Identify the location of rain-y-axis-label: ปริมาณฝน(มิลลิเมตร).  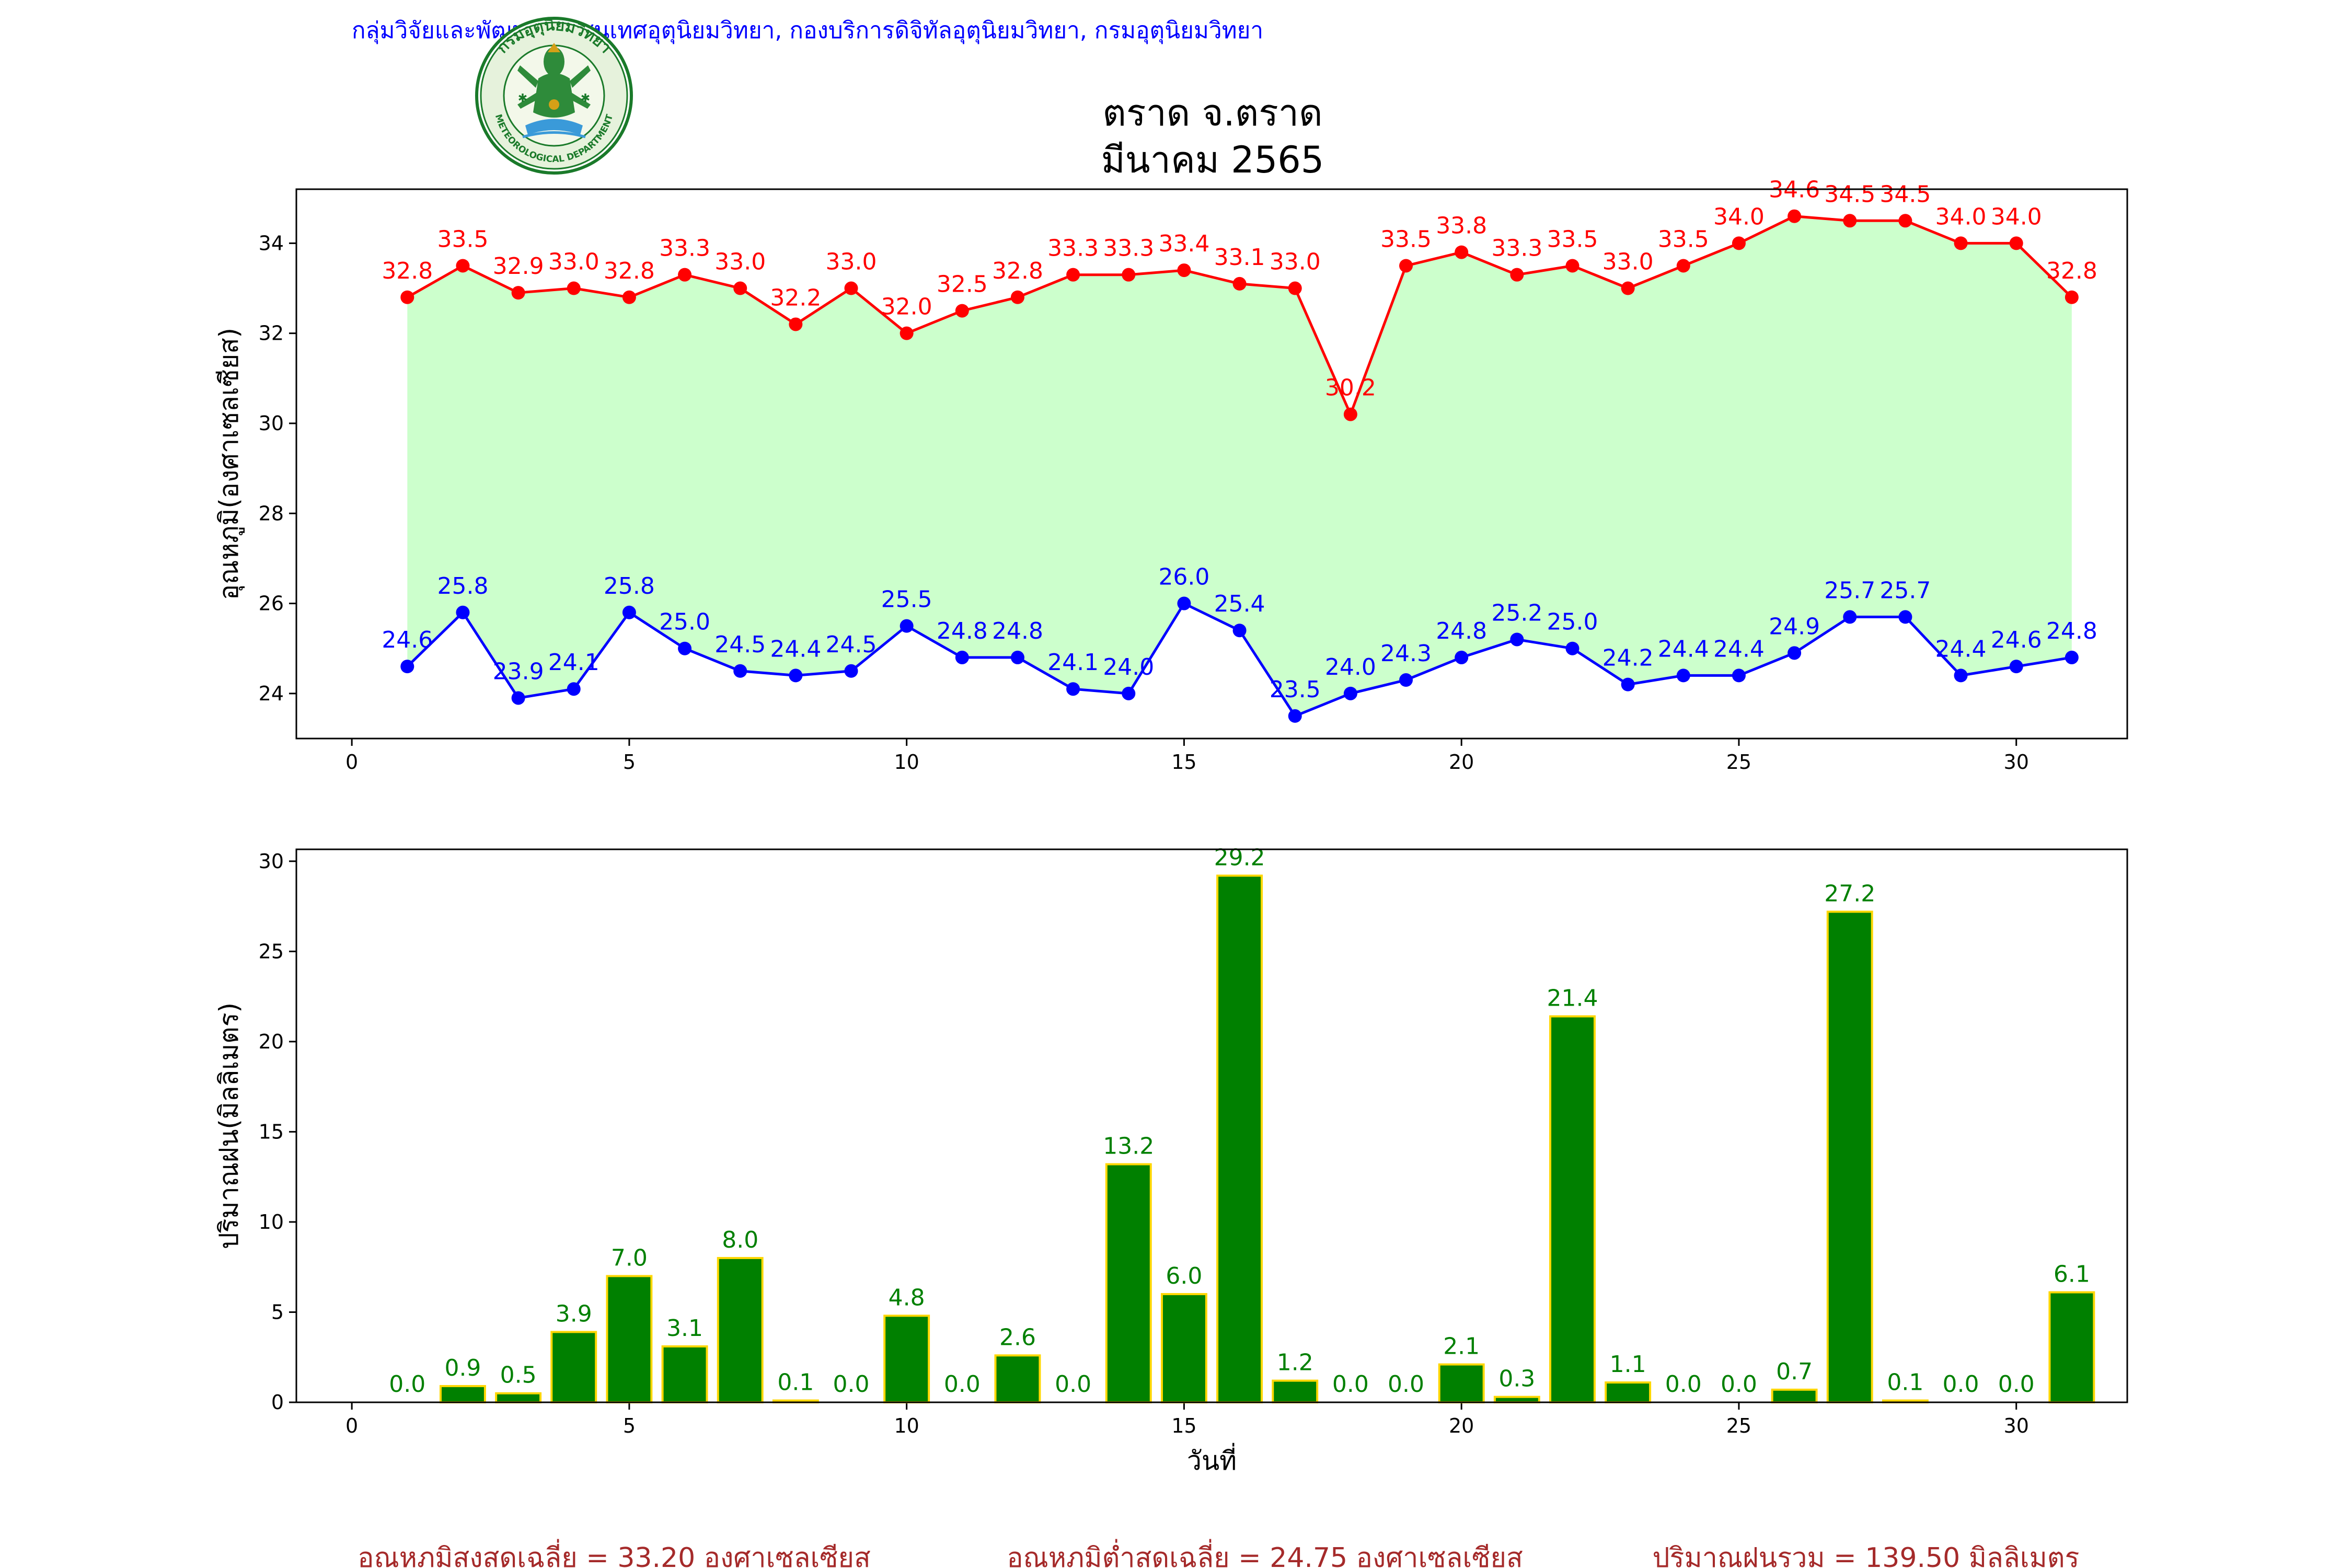
(229, 1125).